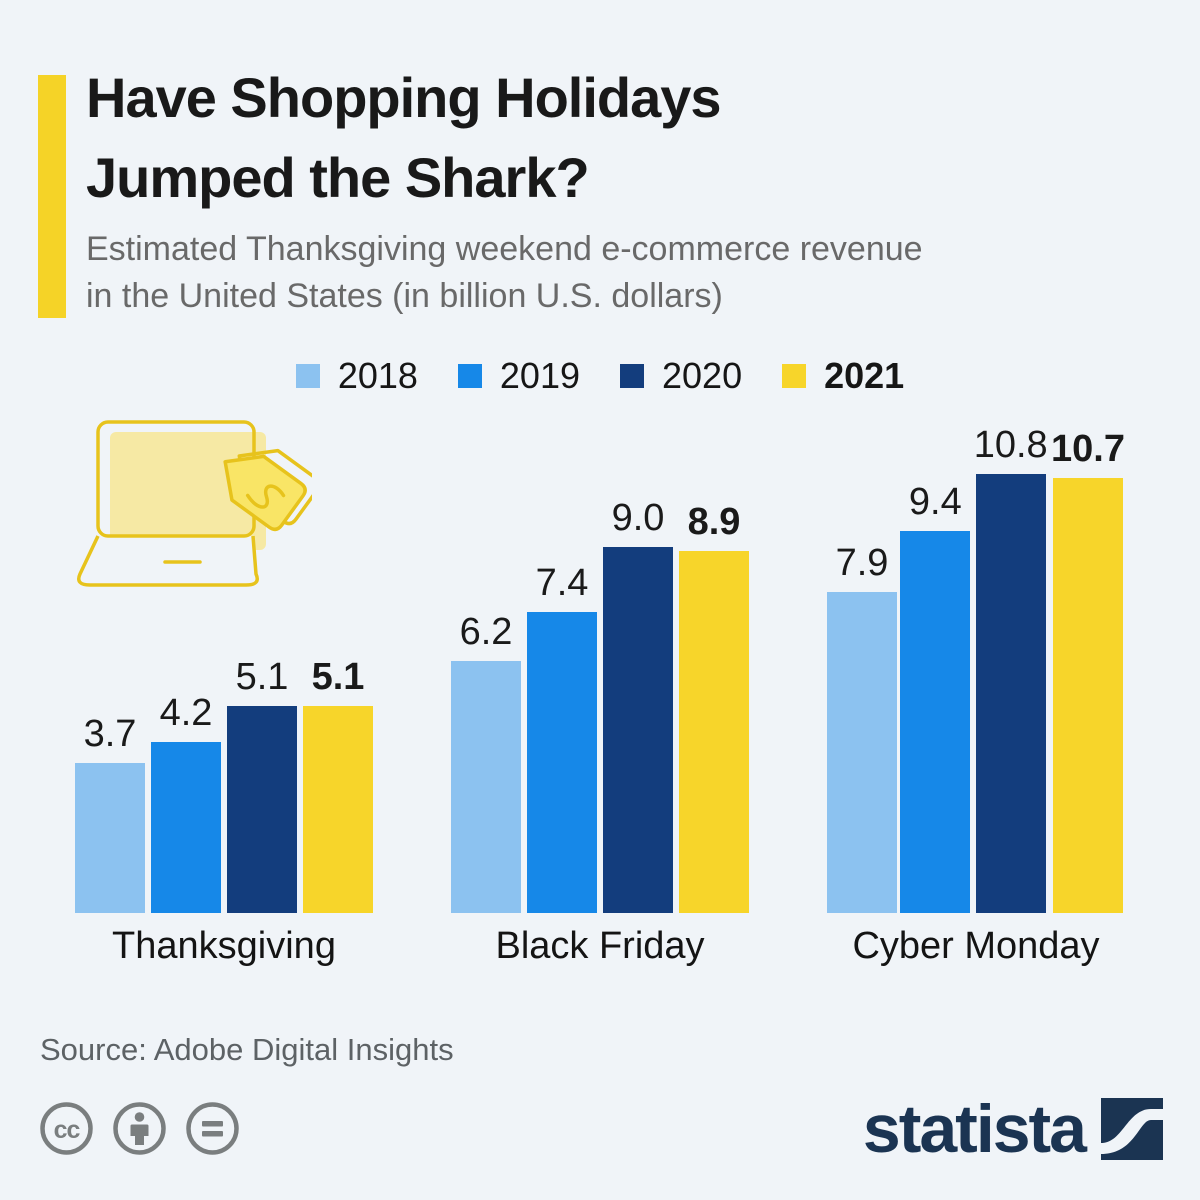  Describe the element at coordinates (377, 375) in the screenshot. I see `legend-label-2018: 2018` at that location.